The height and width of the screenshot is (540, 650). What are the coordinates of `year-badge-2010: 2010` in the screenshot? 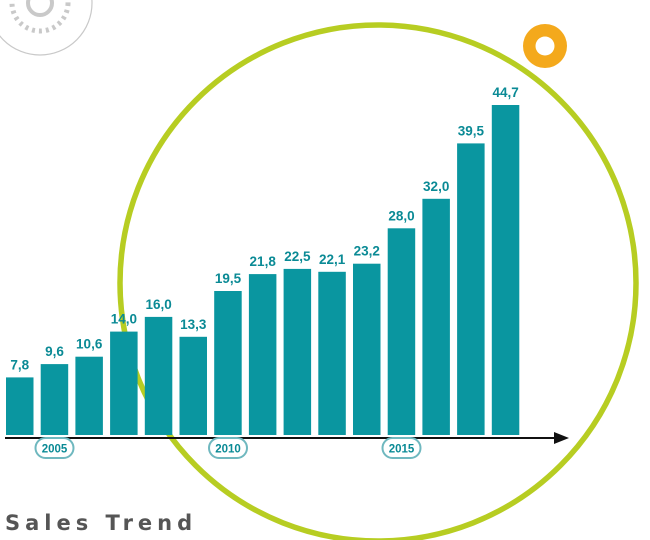 It's located at (228, 448).